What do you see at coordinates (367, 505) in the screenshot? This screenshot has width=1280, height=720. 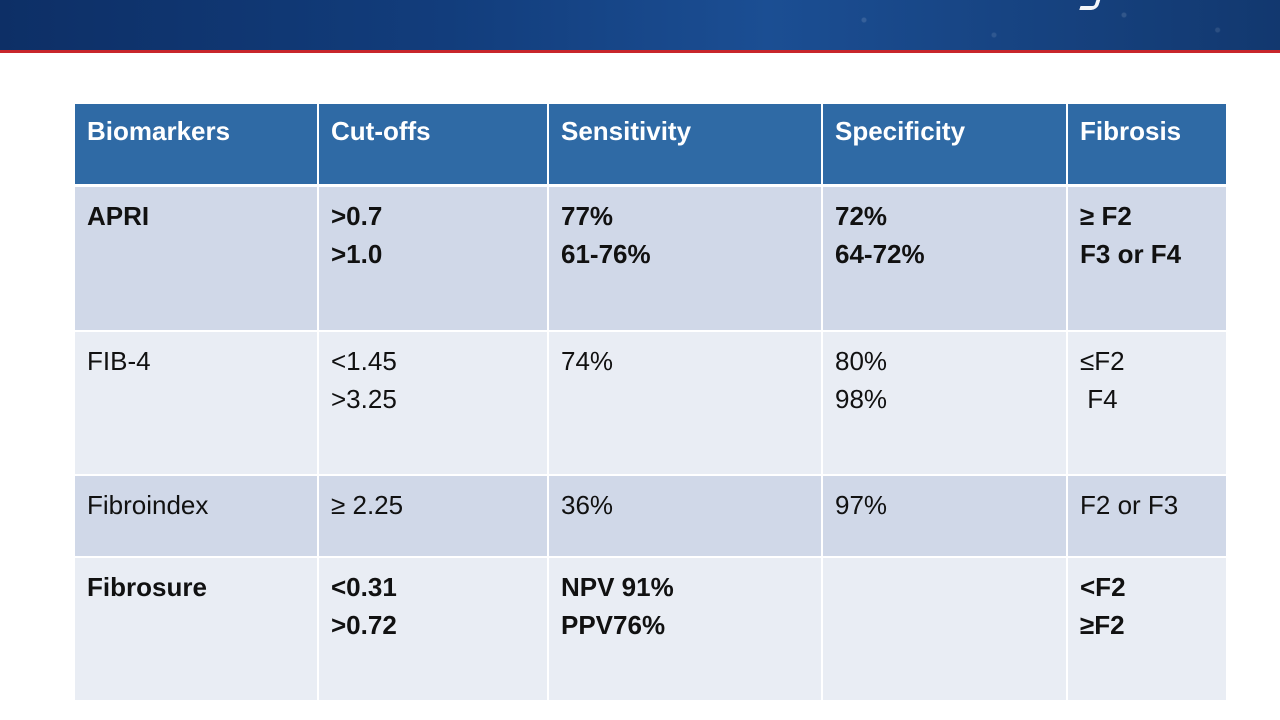 I see `cutoff-value: ≥ 2.25` at bounding box center [367, 505].